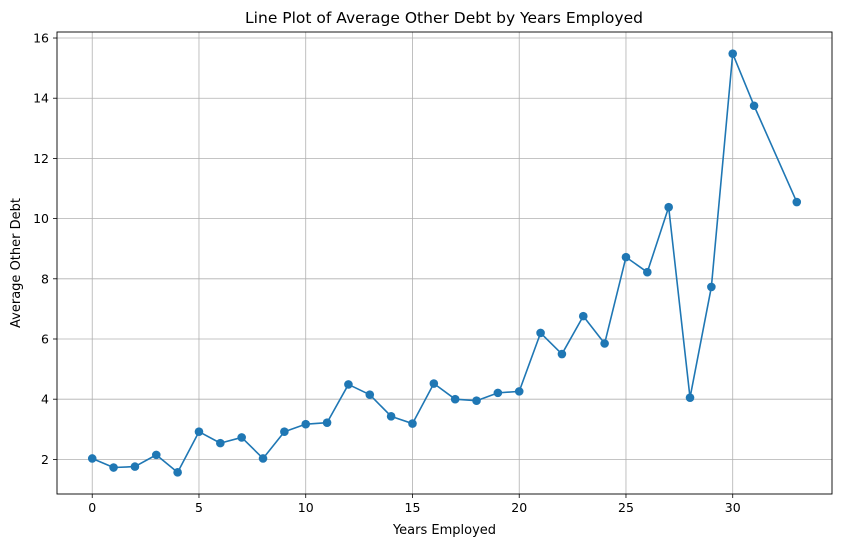  I want to click on y-axis-title: Average Other Debt, so click(16, 263).